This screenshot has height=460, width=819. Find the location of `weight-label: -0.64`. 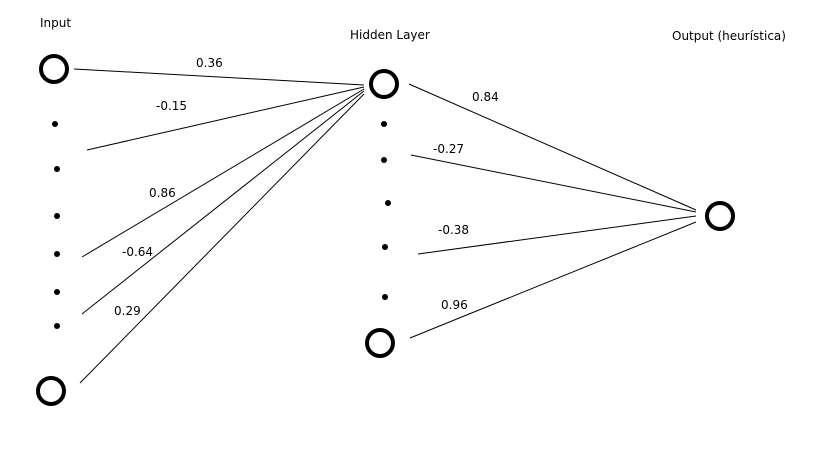

weight-label: -0.64 is located at coordinates (137, 252).